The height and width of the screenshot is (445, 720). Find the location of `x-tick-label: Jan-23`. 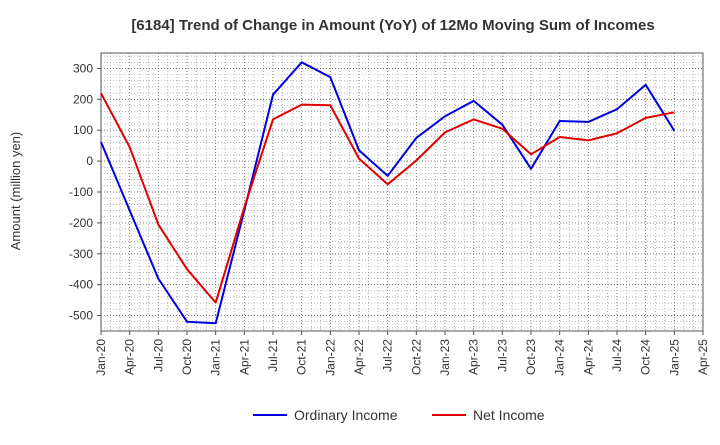

x-tick-label: Jan-23 is located at coordinates (445, 357).